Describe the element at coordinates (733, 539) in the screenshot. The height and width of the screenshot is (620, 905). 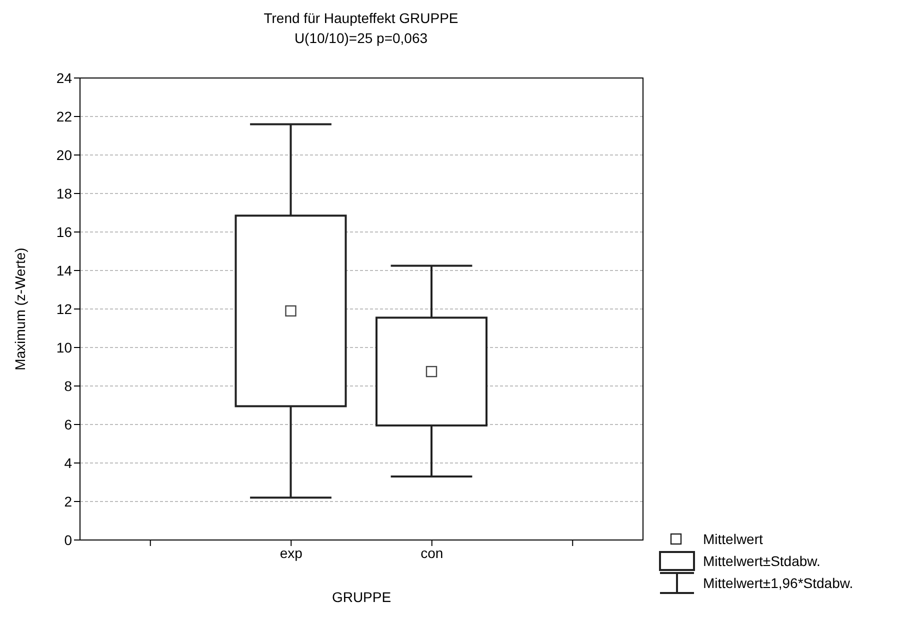
I see `text: Mittelwert` at that location.